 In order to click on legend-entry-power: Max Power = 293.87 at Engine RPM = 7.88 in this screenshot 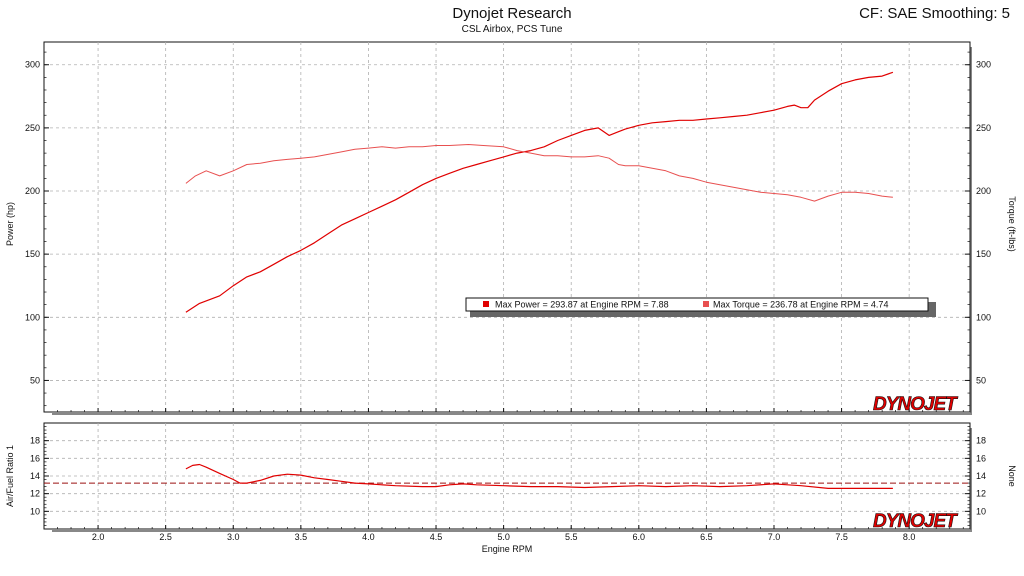, I will do `click(582, 305)`.